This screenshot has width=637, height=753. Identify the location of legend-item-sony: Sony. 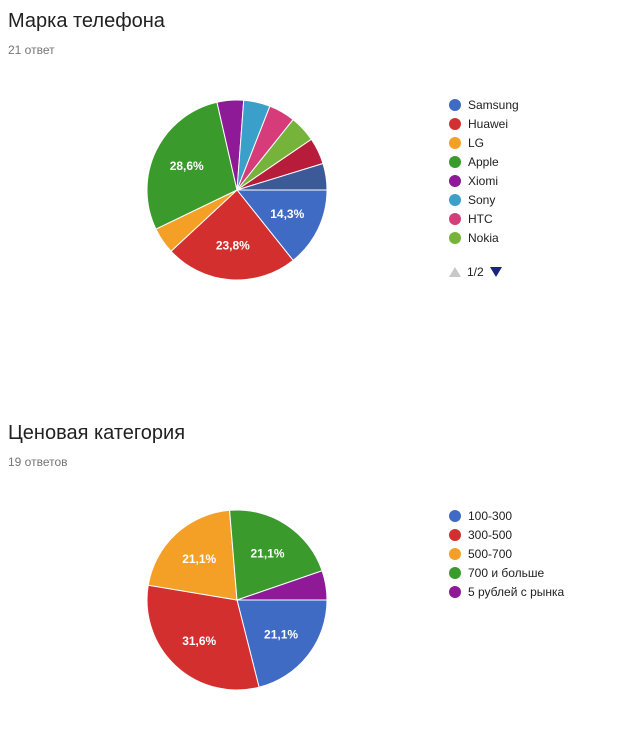
(484, 199).